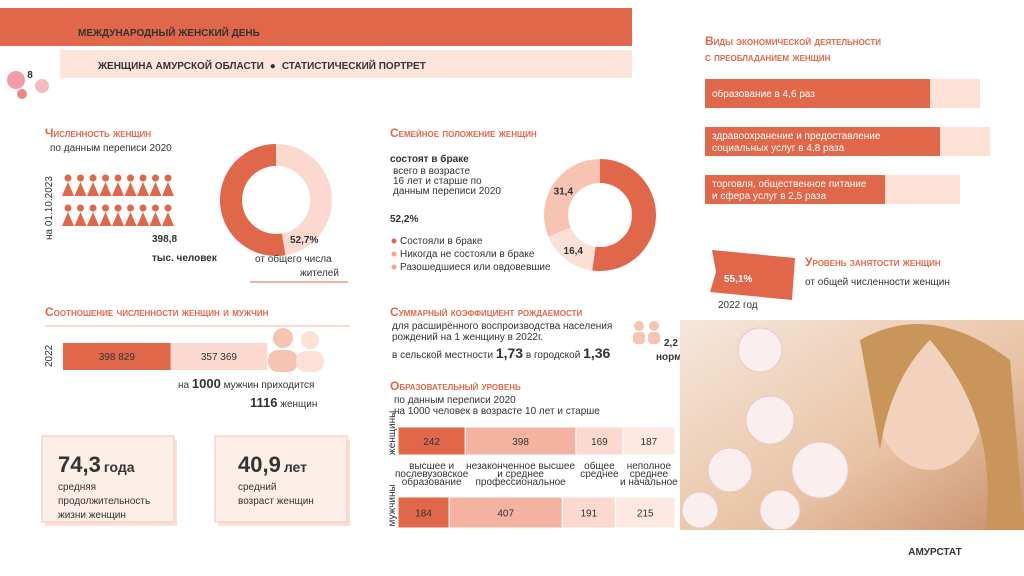 This screenshot has width=1024, height=576. What do you see at coordinates (649, 442) in the screenshot?
I see `education-value: 187` at bounding box center [649, 442].